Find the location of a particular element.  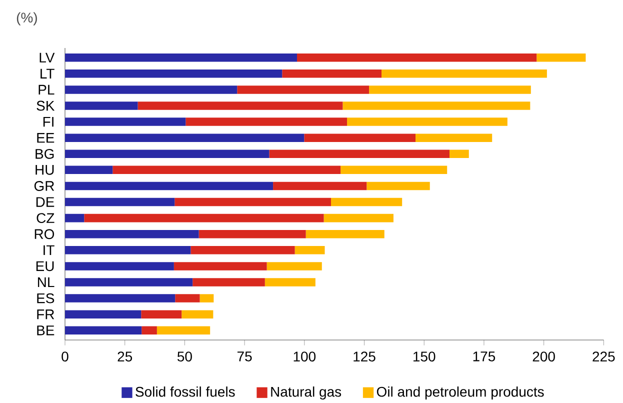

y-tick-label: SK is located at coordinates (45, 105).